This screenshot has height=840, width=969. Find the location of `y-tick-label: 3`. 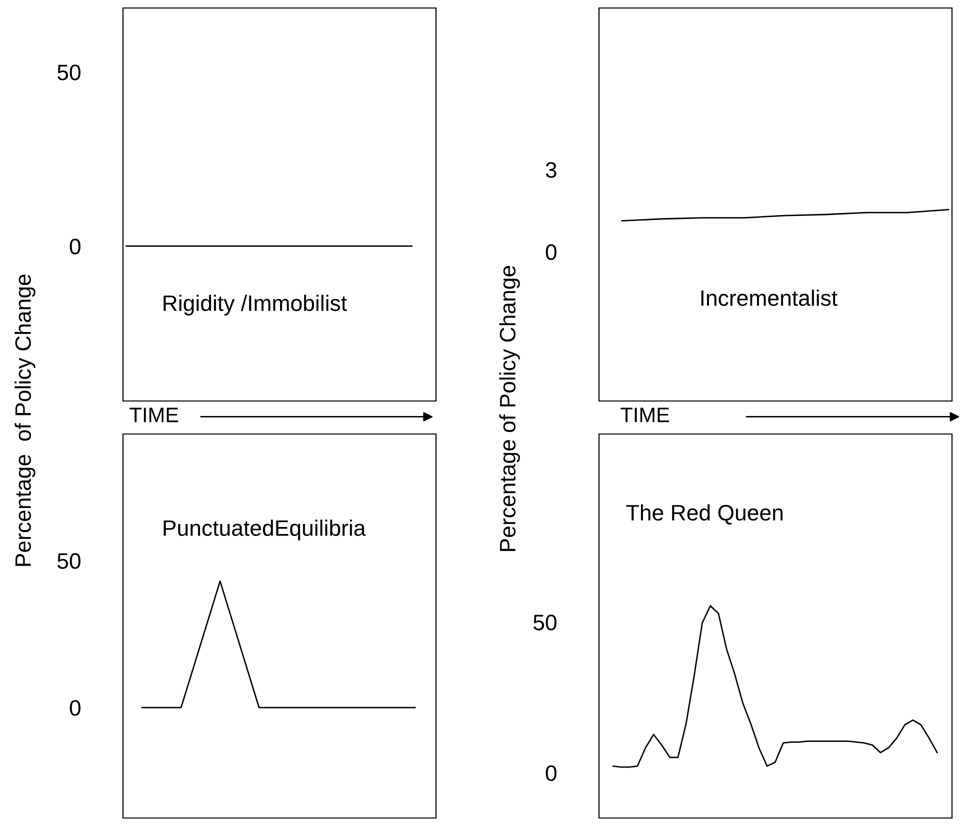

y-tick-label: 3 is located at coordinates (551, 170).